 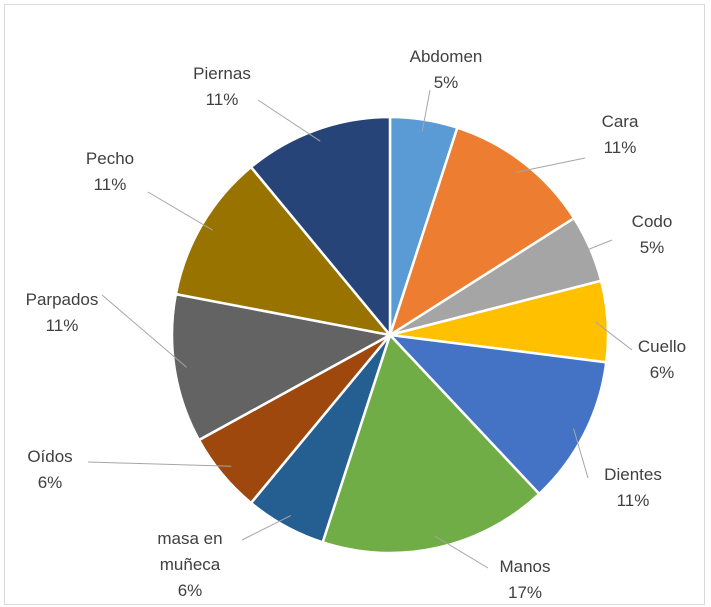 What do you see at coordinates (662, 346) in the screenshot?
I see `label-category: Cuello` at bounding box center [662, 346].